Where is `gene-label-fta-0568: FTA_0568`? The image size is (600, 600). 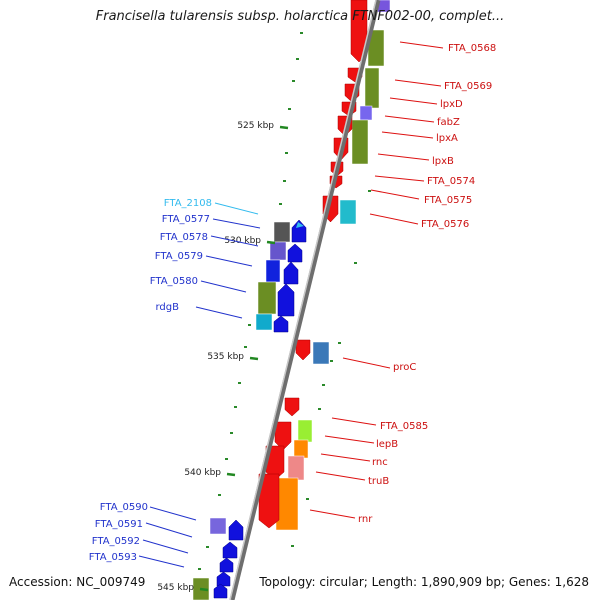
gene-label-fta-0568: FTA_0568 is located at coordinates (472, 48).